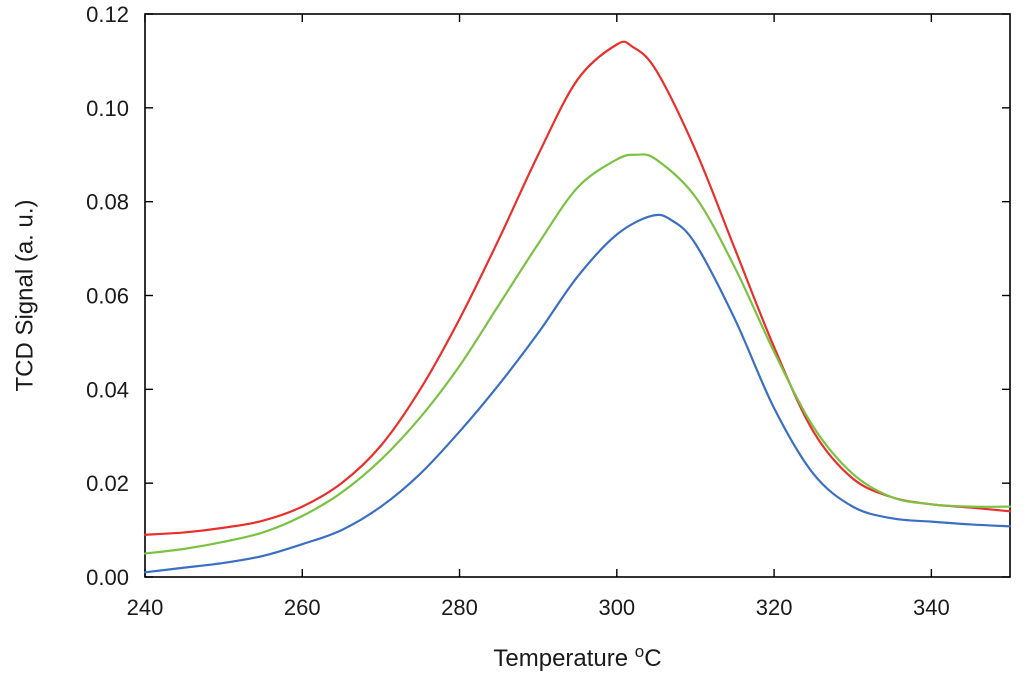 This screenshot has width=1024, height=674. Describe the element at coordinates (302, 607) in the screenshot. I see `x-tick-label: 260` at that location.